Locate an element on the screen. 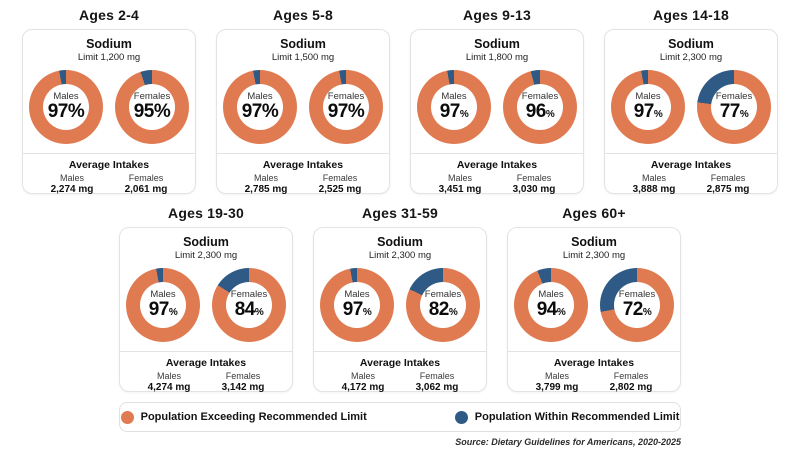 This screenshot has width=800, height=450. females-average-intake: Females 3,062 mg is located at coordinates (437, 382).